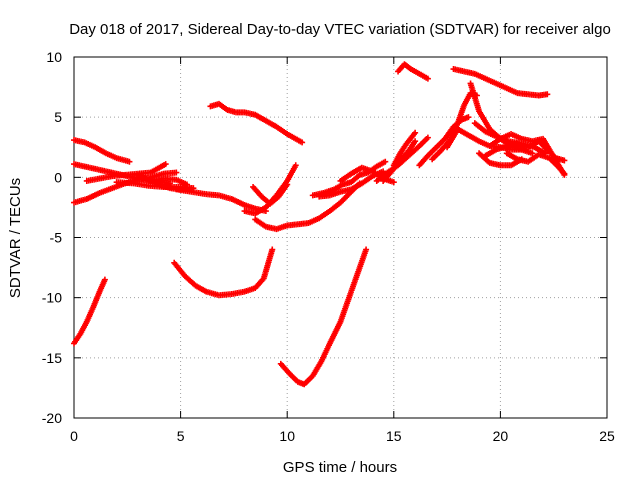 The height and width of the screenshot is (480, 640). What do you see at coordinates (58, 117) in the screenshot?
I see `y-tick-label: 5` at bounding box center [58, 117].